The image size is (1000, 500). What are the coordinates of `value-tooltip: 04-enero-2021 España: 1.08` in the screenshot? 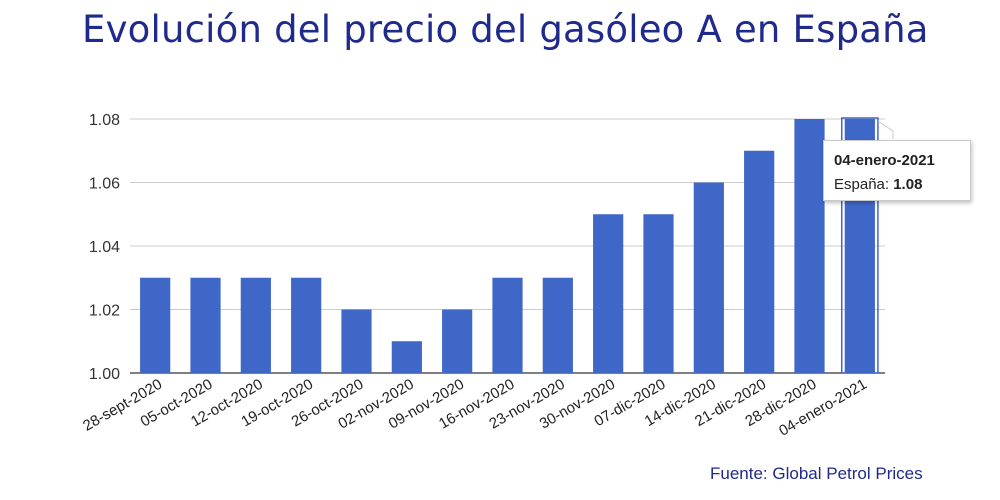 It's located at (897, 170).